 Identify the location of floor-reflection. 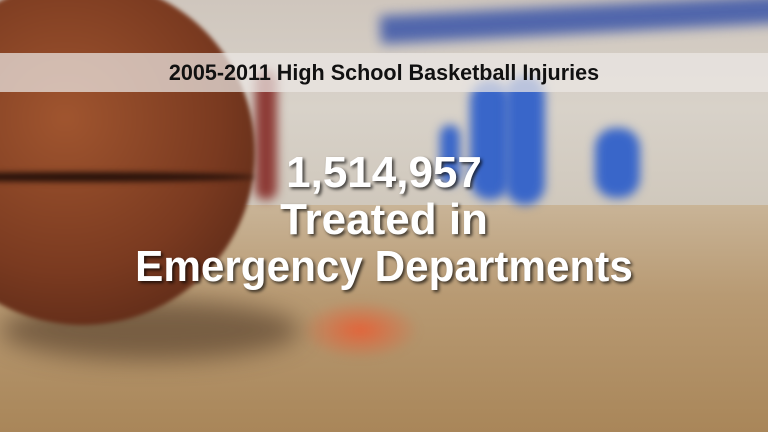
(360, 330).